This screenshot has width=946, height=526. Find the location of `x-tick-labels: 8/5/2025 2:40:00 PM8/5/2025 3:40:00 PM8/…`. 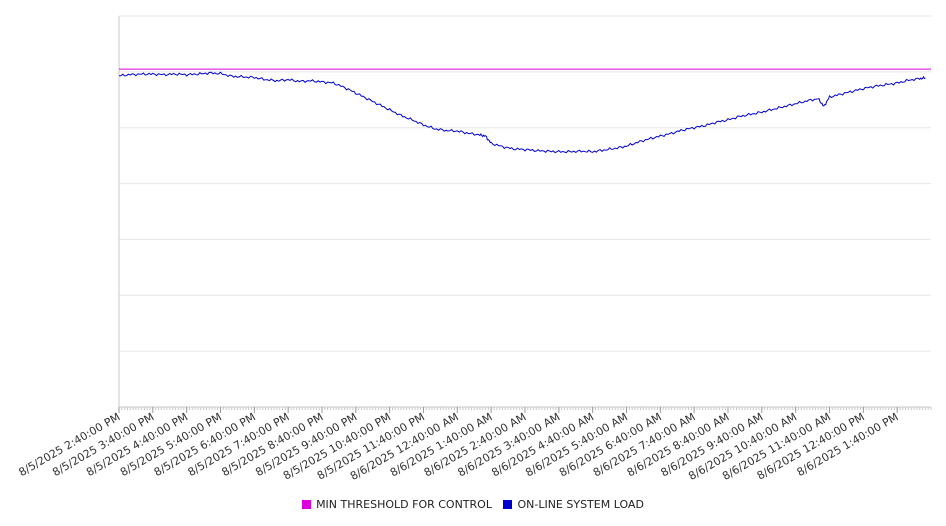

x-tick-labels: 8/5/2025 2:40:00 PM8/5/2025 3:40:00 PM8/… is located at coordinates (458, 445).